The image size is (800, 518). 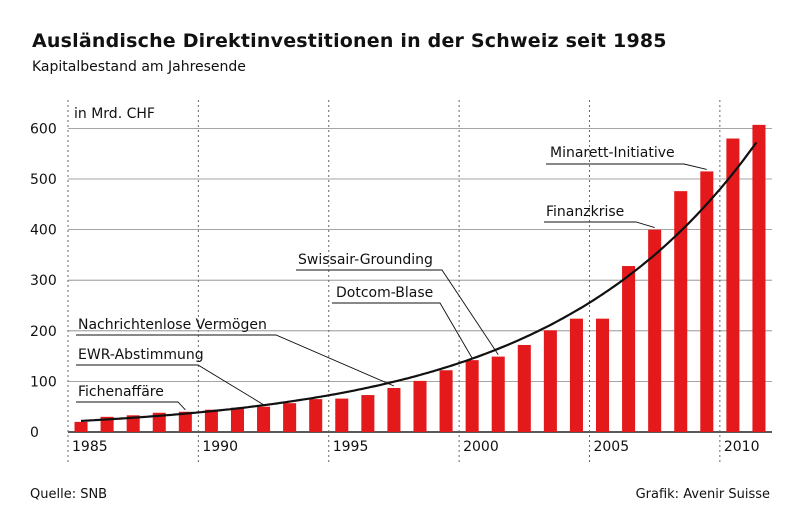 I want to click on annotation-label: Dotcom-Blase, so click(x=384, y=293).